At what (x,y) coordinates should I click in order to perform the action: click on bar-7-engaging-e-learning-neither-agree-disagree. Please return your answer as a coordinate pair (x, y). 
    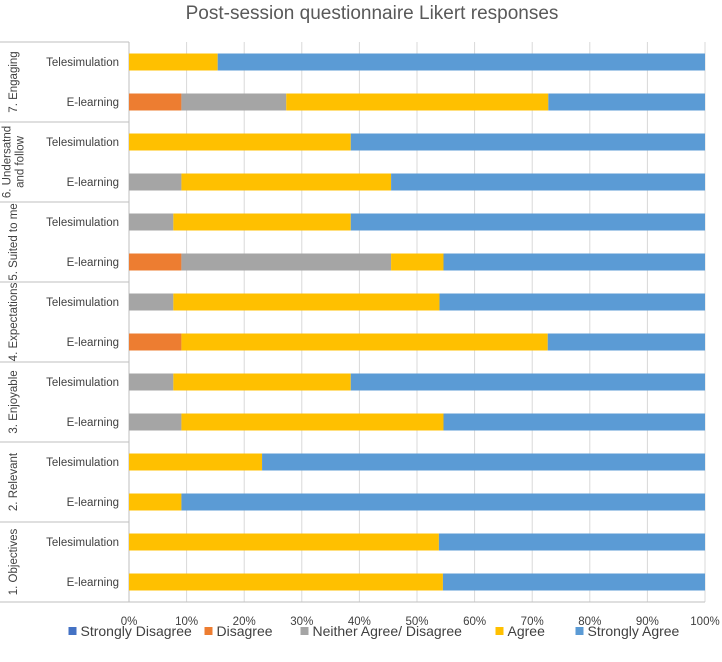
    Looking at the image, I should click on (234, 102).